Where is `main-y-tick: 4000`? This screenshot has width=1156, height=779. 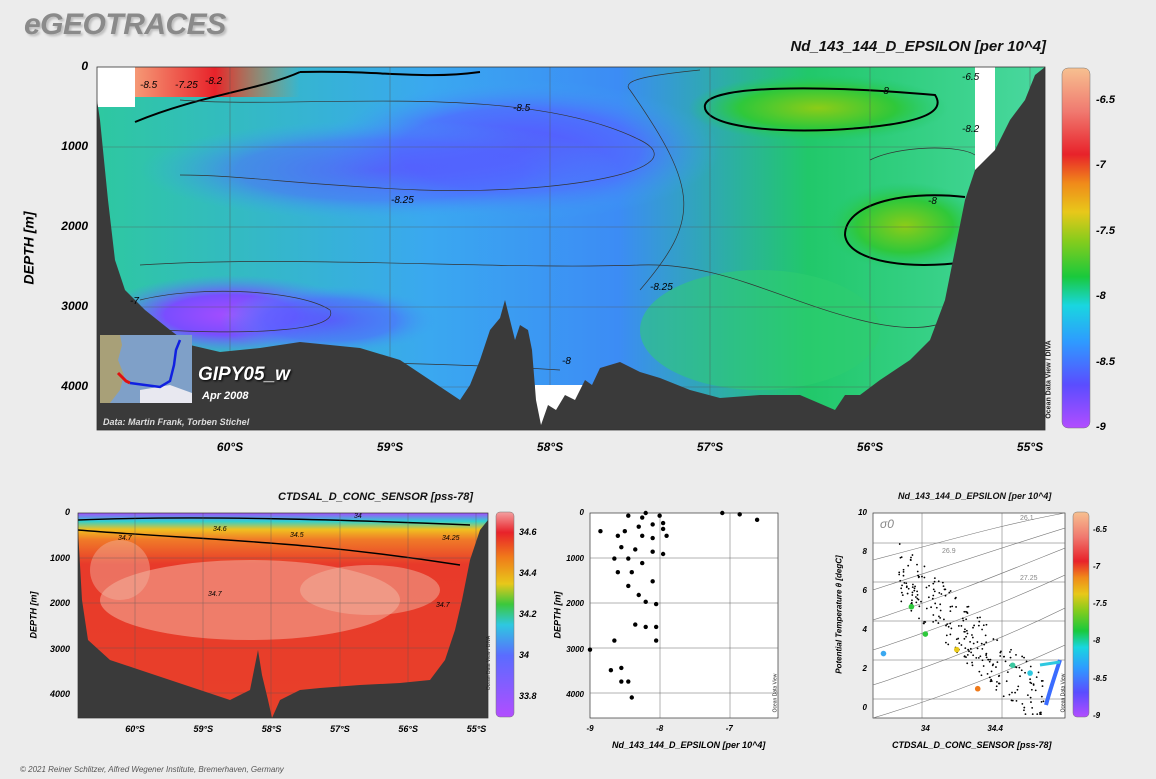
main-y-tick: 4000 is located at coordinates (74, 386).